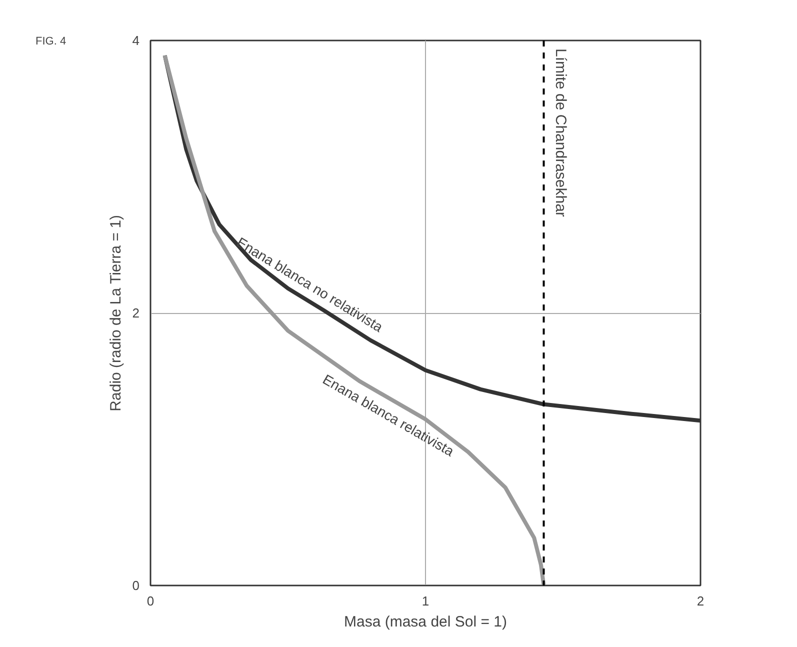 The image size is (797, 647). Describe the element at coordinates (136, 40) in the screenshot. I see `y-tick-label: 4` at that location.